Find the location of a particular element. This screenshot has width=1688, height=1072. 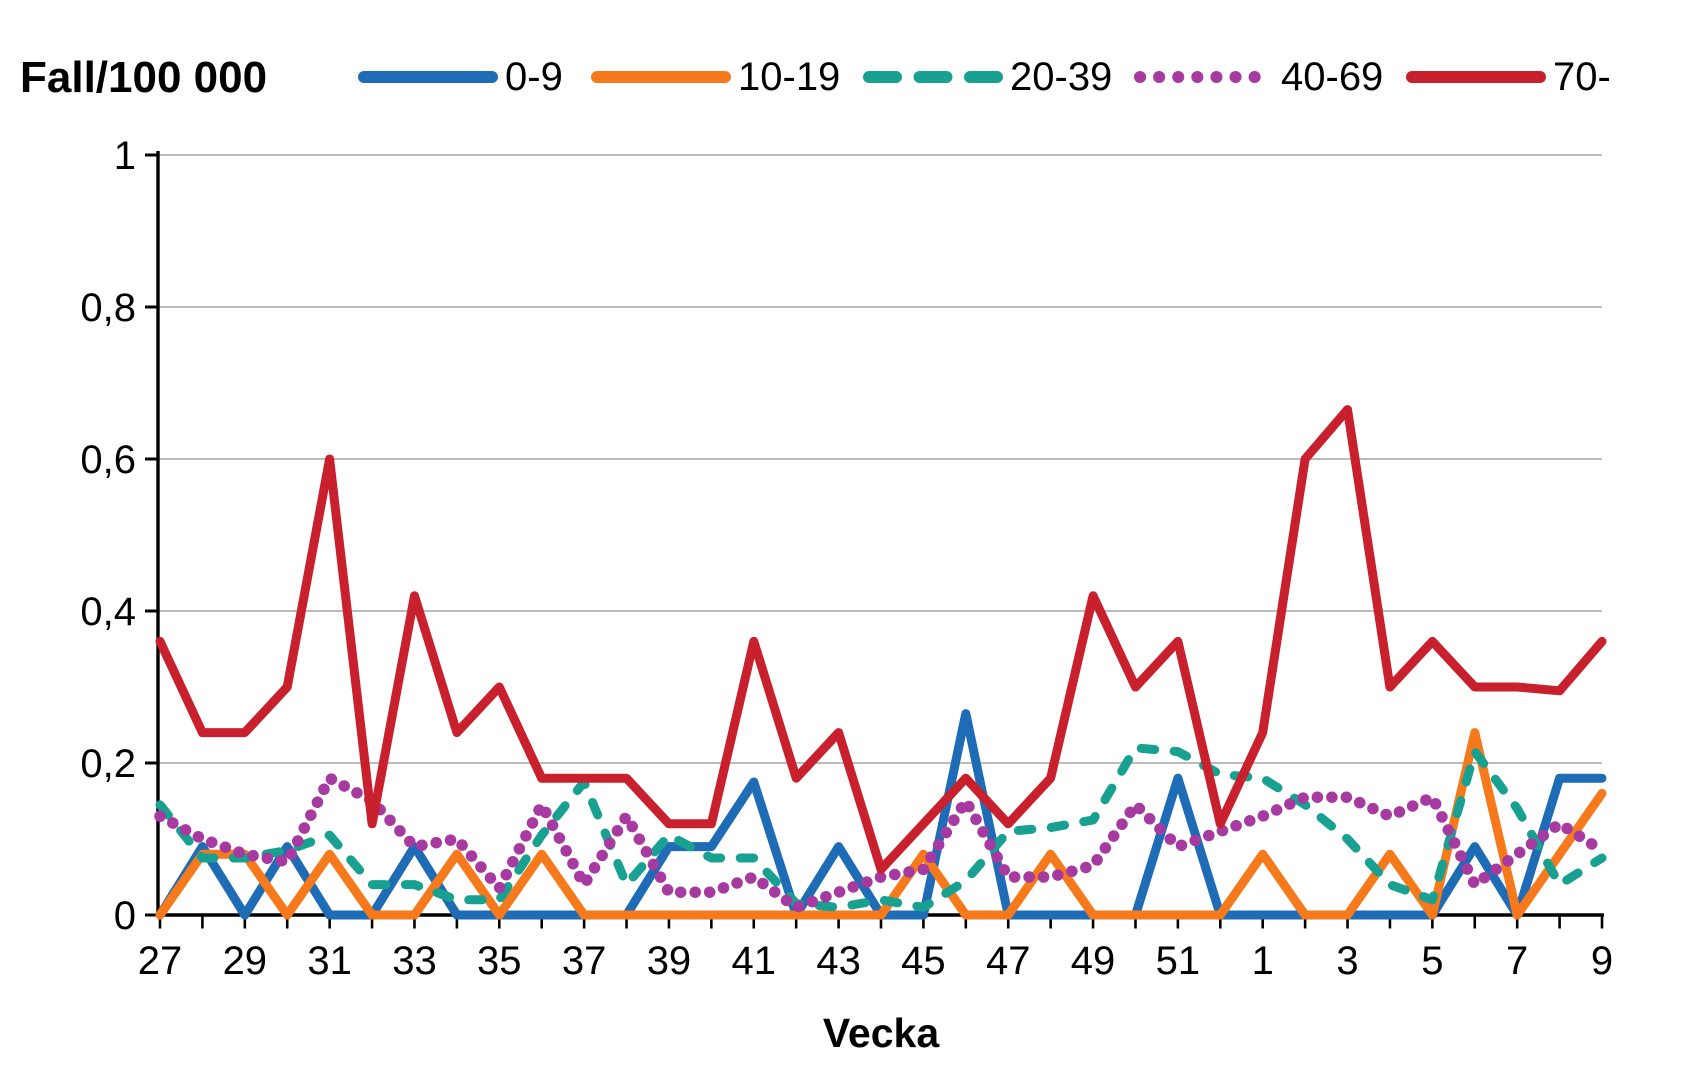

chart-title: Fall/100 000 is located at coordinates (143, 77).